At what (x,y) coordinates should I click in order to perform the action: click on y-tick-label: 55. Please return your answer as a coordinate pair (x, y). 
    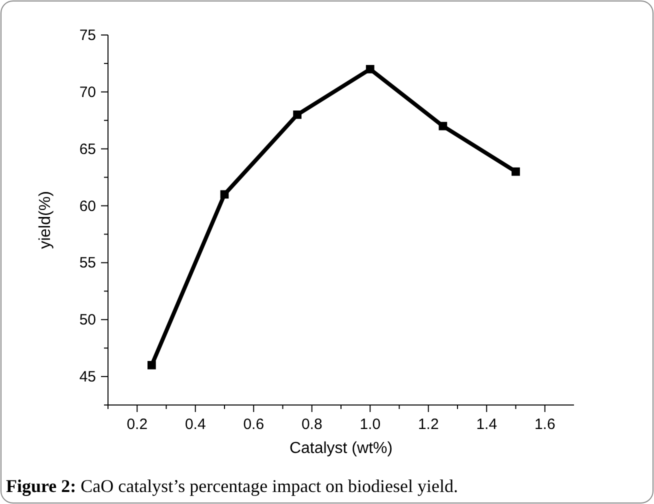
    Looking at the image, I should click on (87, 263).